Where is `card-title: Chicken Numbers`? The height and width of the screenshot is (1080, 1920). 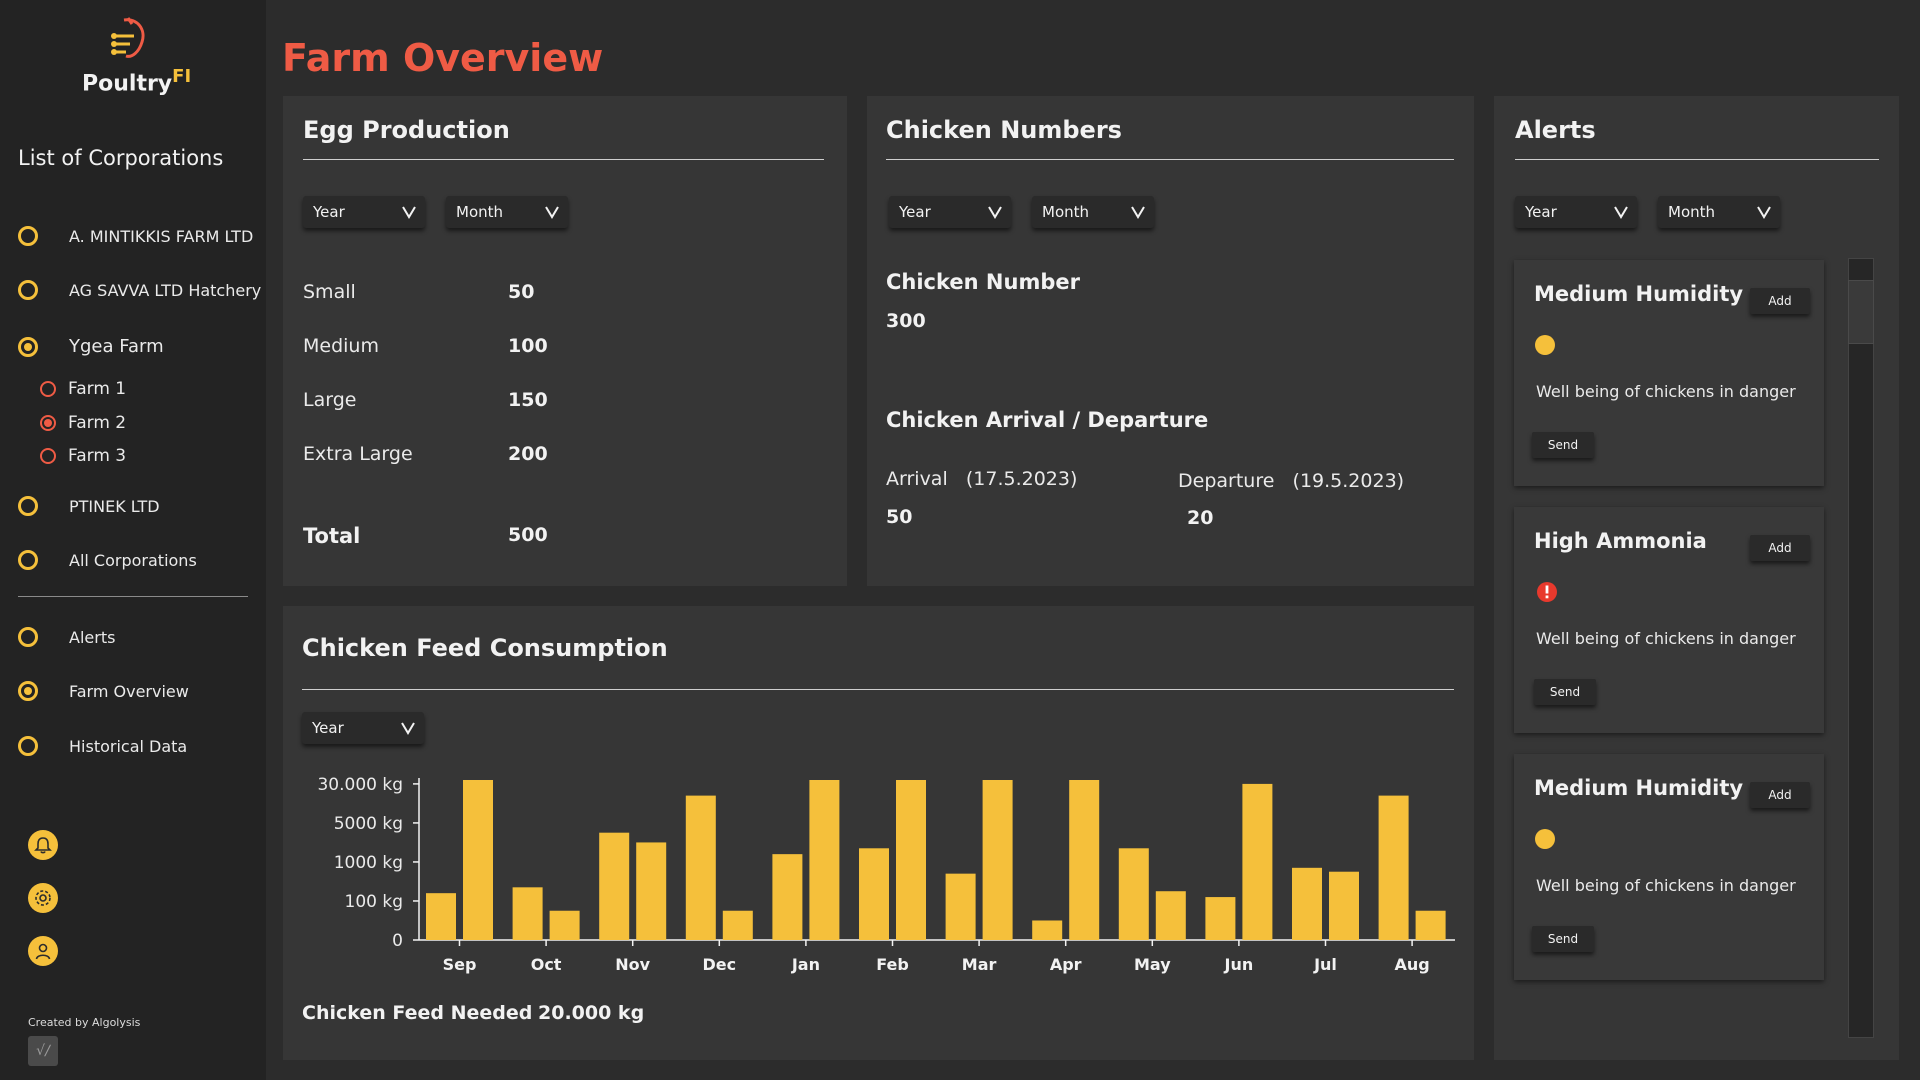
card-title: Chicken Numbers is located at coordinates (1004, 130).